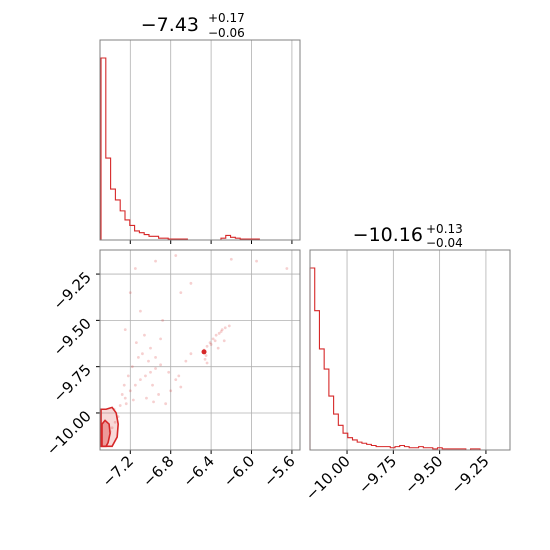 This screenshot has width=550, height=550. What do you see at coordinates (106, 433) in the screenshot?
I see `density-contour-inner` at bounding box center [106, 433].